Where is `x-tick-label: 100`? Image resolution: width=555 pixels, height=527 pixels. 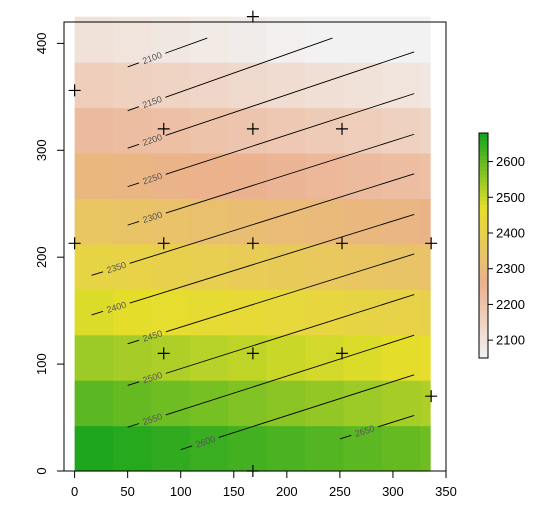
x-tick-label: 100 is located at coordinates (181, 491).